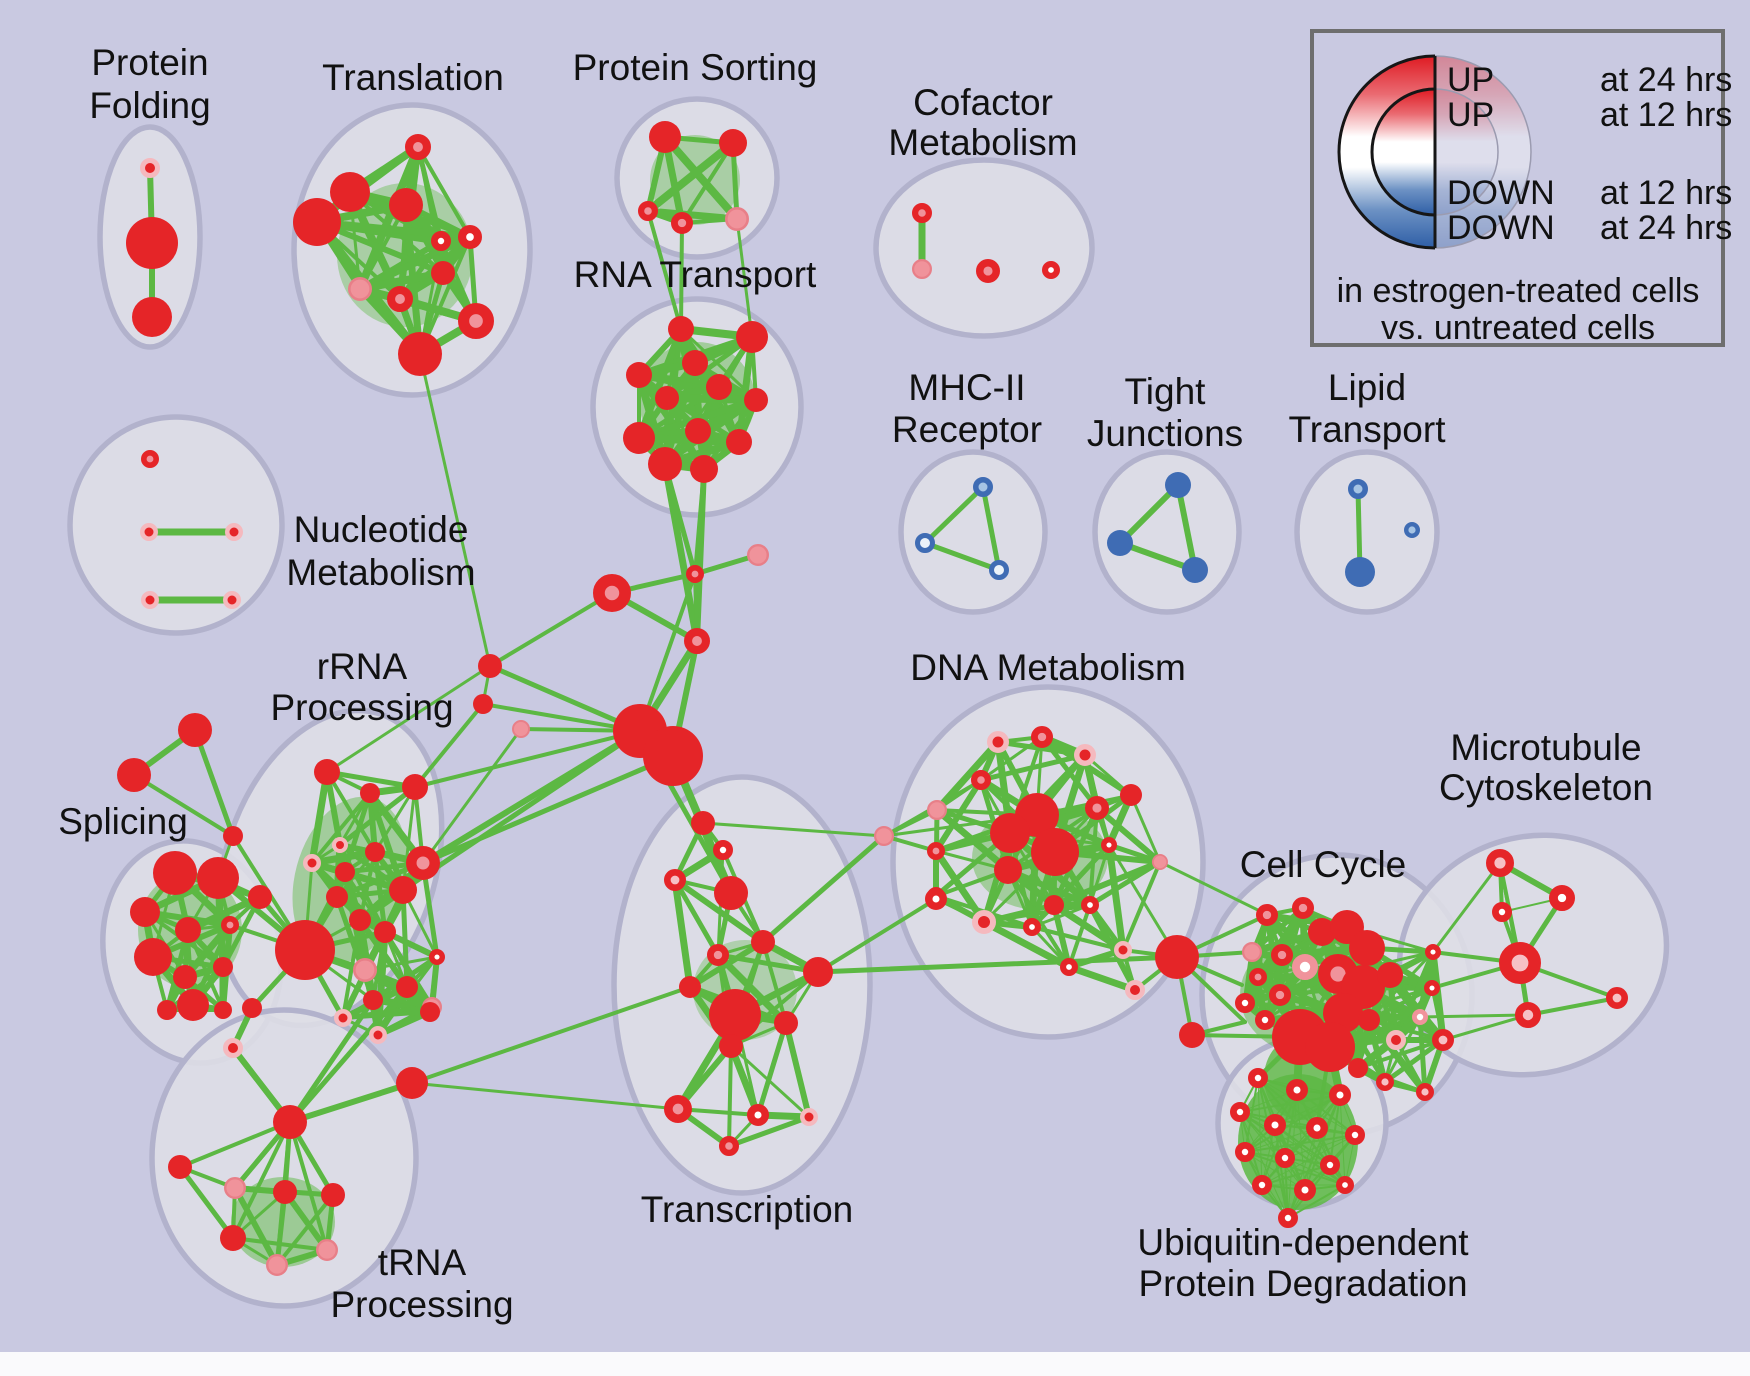 The width and height of the screenshot is (1750, 1376). Describe the element at coordinates (361, 707) in the screenshot. I see `cluster-label-rrna-processing: Processing` at that location.